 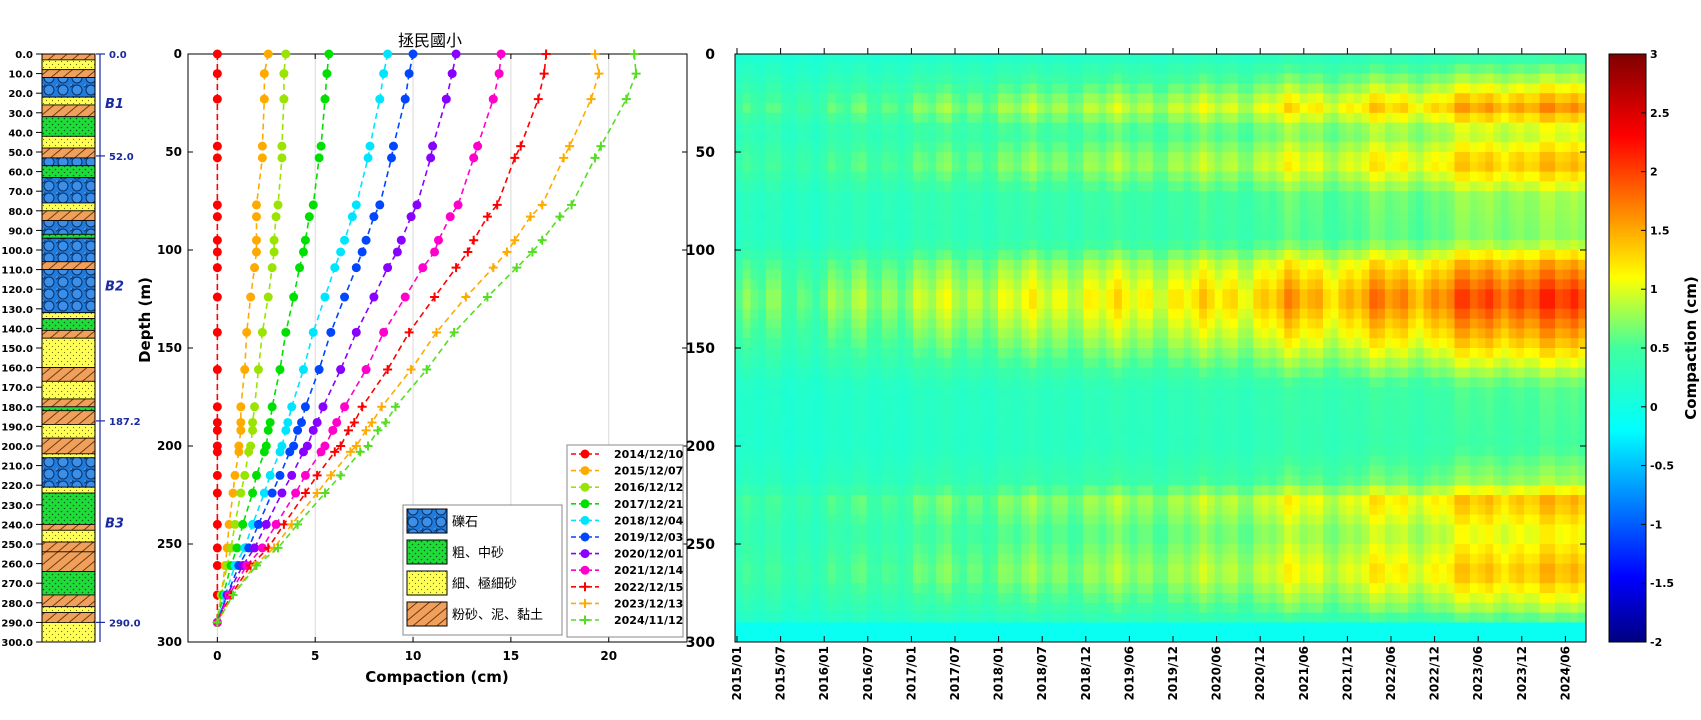 What do you see at coordinates (68, 472) in the screenshot?
I see `strip-layer-gravel` at bounding box center [68, 472].